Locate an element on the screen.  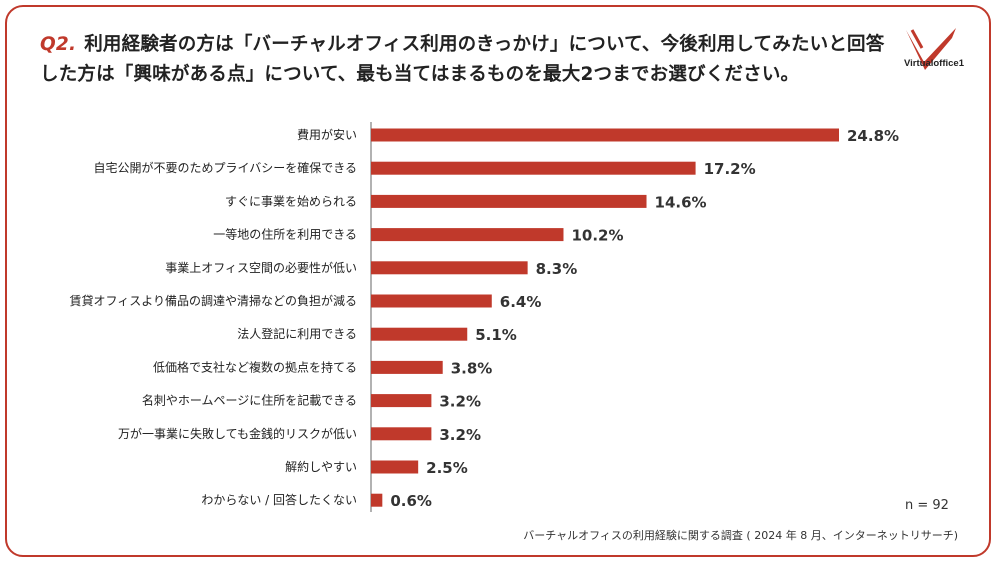
value-label: 14.6% is located at coordinates (681, 202).